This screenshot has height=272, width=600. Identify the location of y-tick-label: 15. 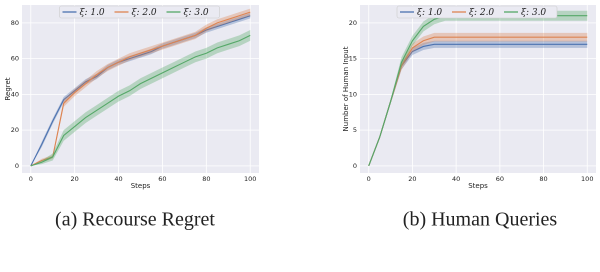
(353, 59).